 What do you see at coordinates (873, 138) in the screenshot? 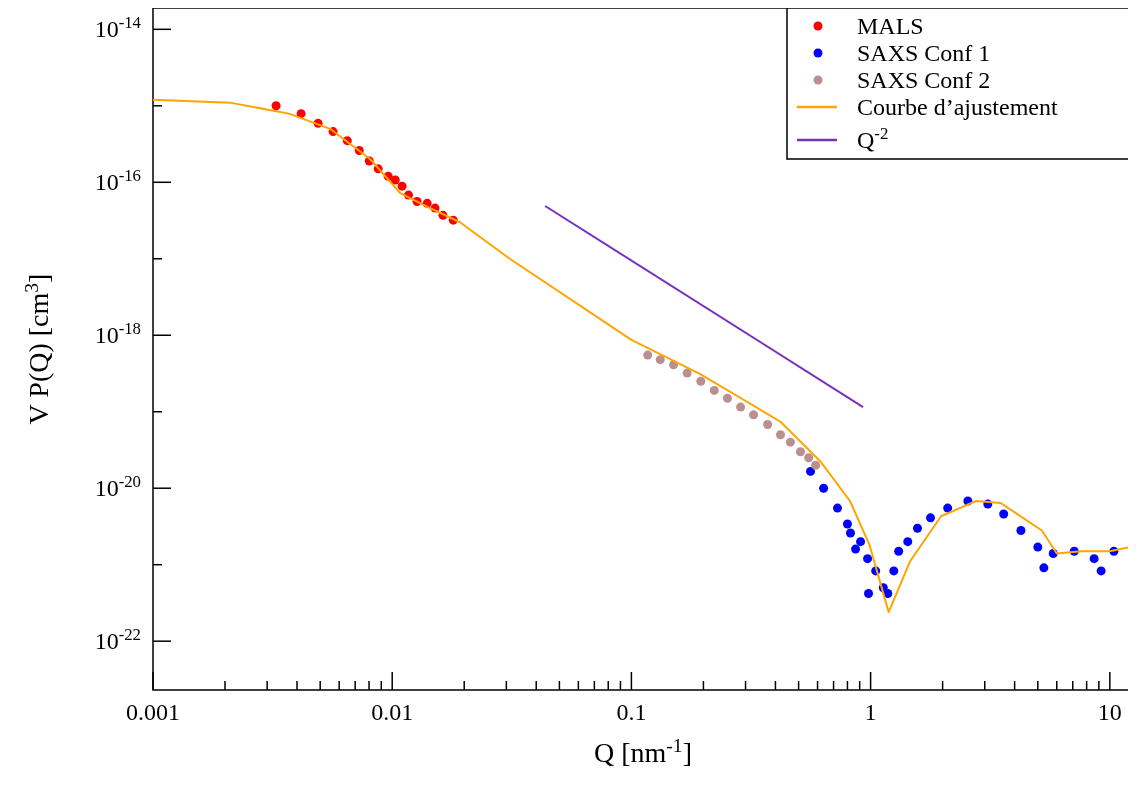
I see `legend-label: Q$^{-2}$` at bounding box center [873, 138].